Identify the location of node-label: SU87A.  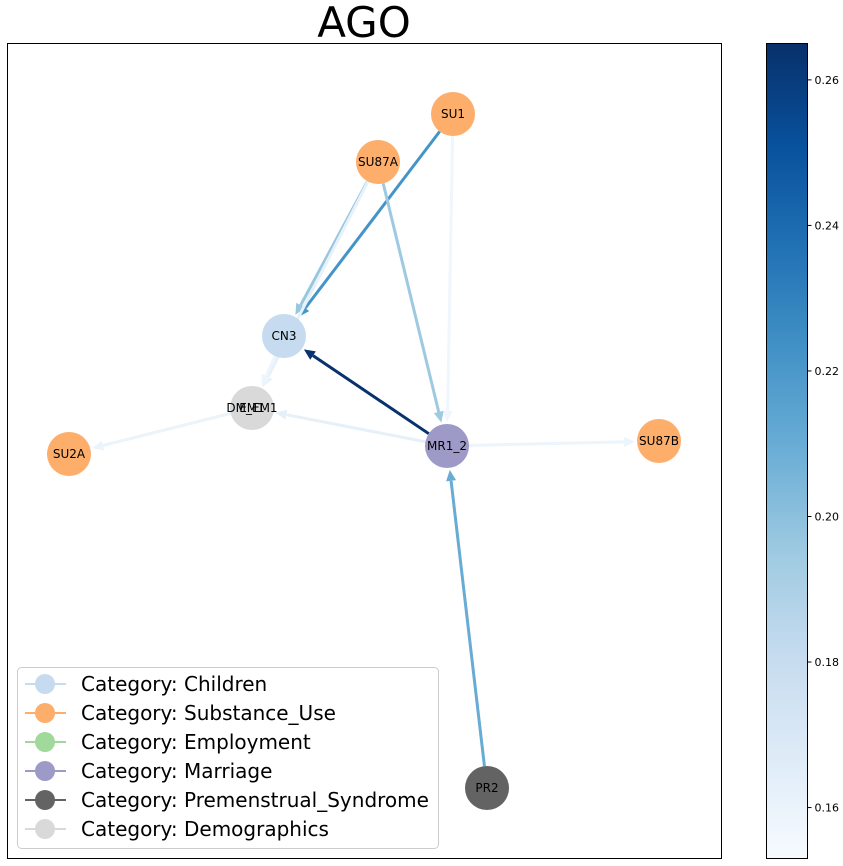
(378, 162).